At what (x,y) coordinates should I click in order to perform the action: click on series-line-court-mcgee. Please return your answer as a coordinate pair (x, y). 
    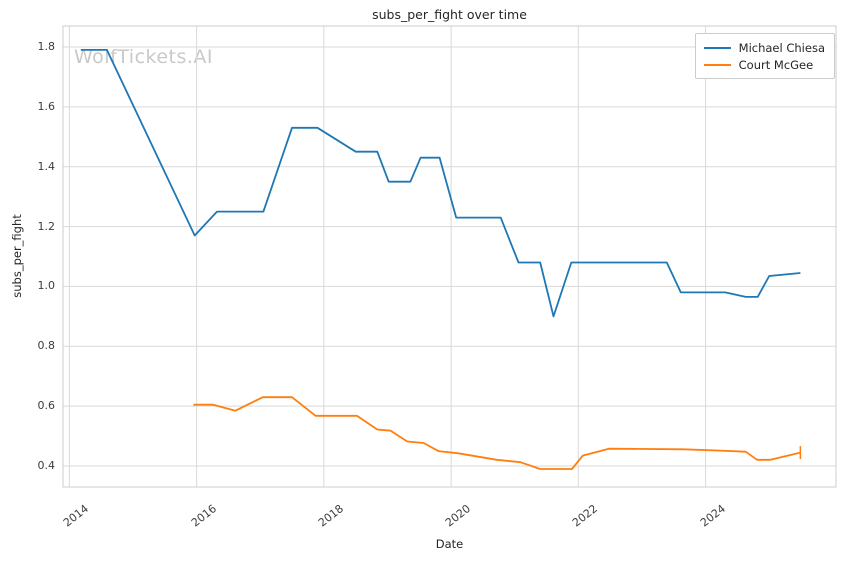
    Looking at the image, I should click on (497, 433).